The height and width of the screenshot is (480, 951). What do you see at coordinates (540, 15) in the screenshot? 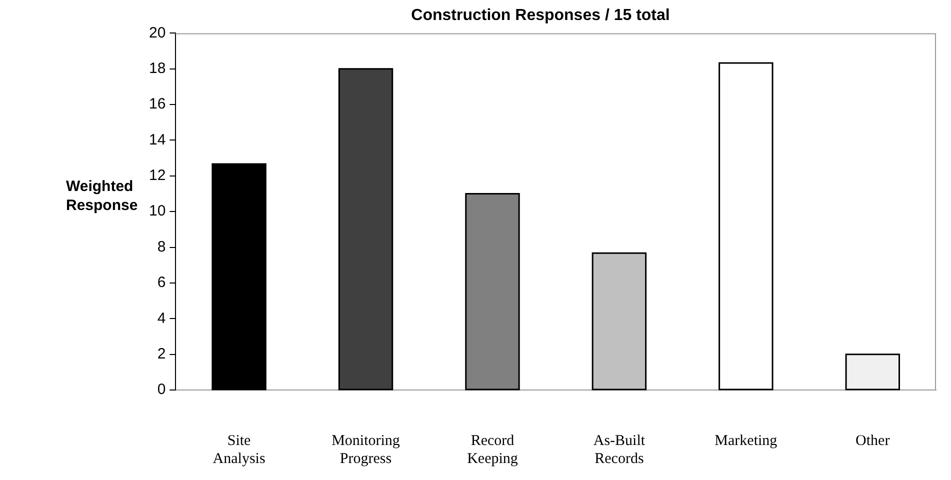
I see `chart-title: Construction Responses / 15 total` at bounding box center [540, 15].